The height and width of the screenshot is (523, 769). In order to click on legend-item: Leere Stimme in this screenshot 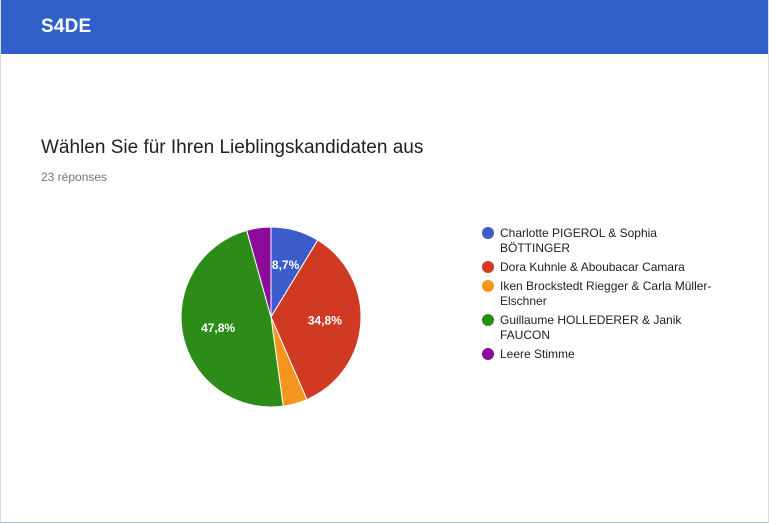, I will do `click(597, 354)`.